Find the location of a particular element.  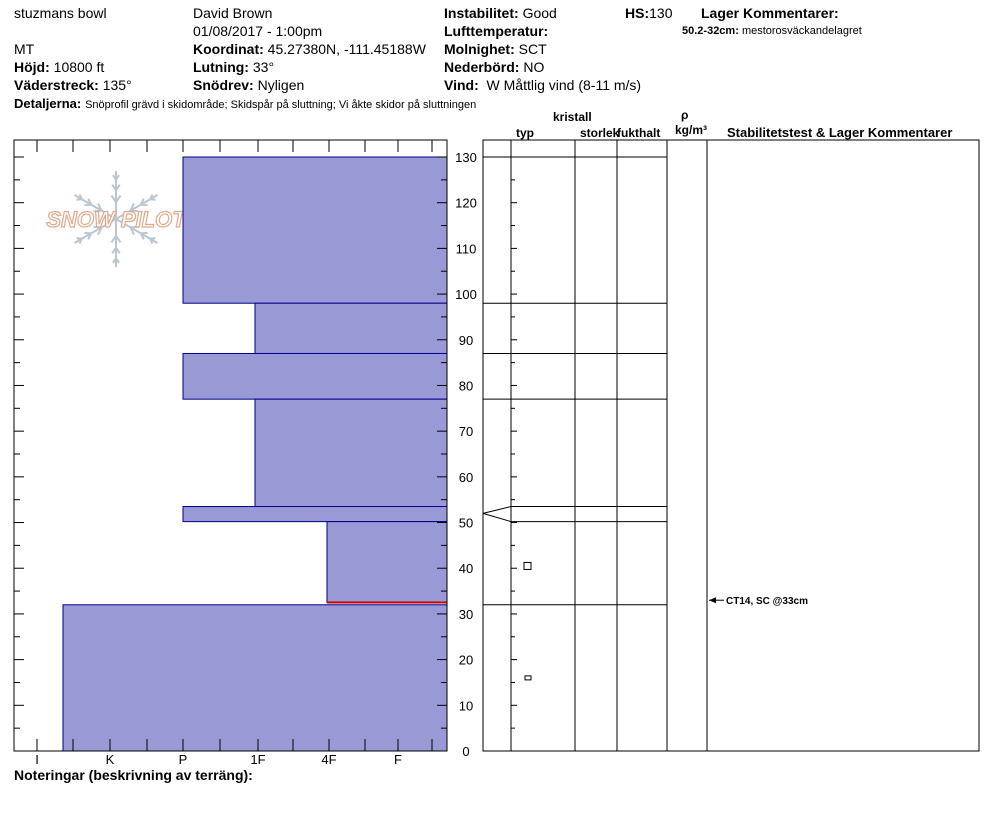

y-tick-label: 20 is located at coordinates (466, 660).